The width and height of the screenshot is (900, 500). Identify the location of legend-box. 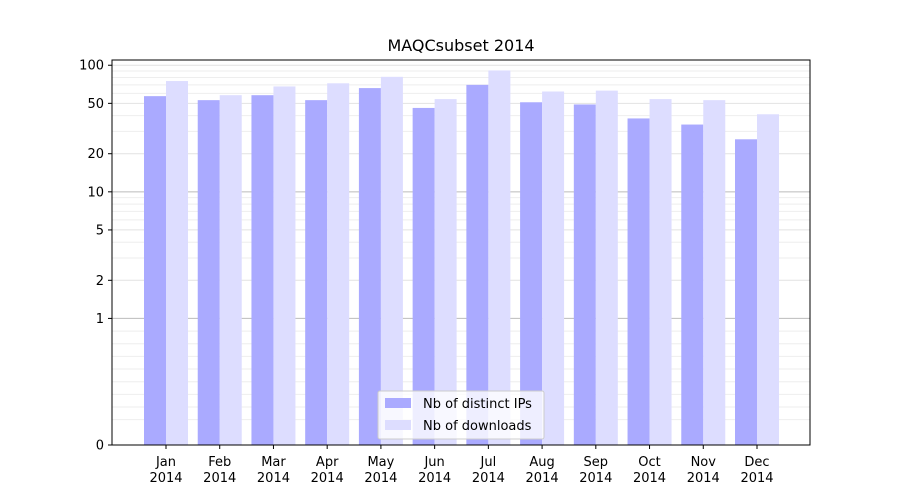
(461, 415).